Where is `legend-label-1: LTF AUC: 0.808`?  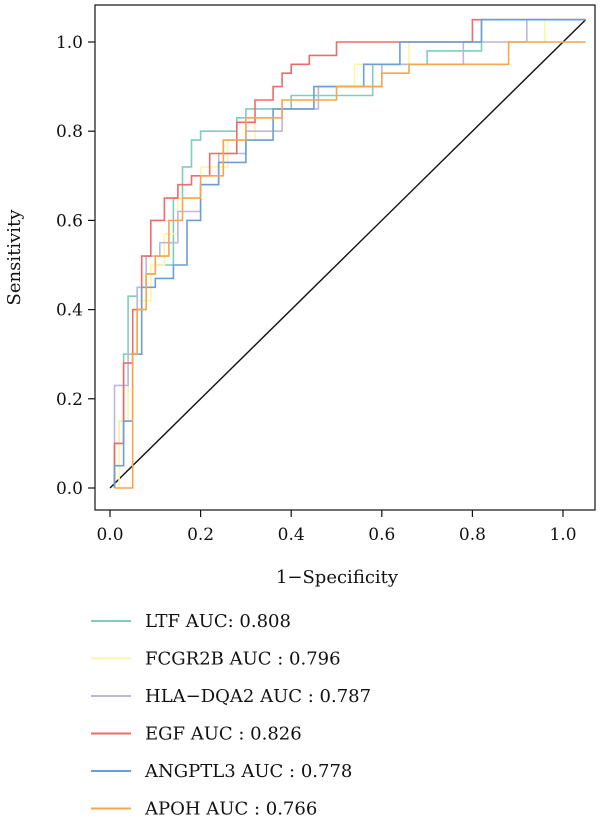 legend-label-1: LTF AUC: 0.808 is located at coordinates (218, 621).